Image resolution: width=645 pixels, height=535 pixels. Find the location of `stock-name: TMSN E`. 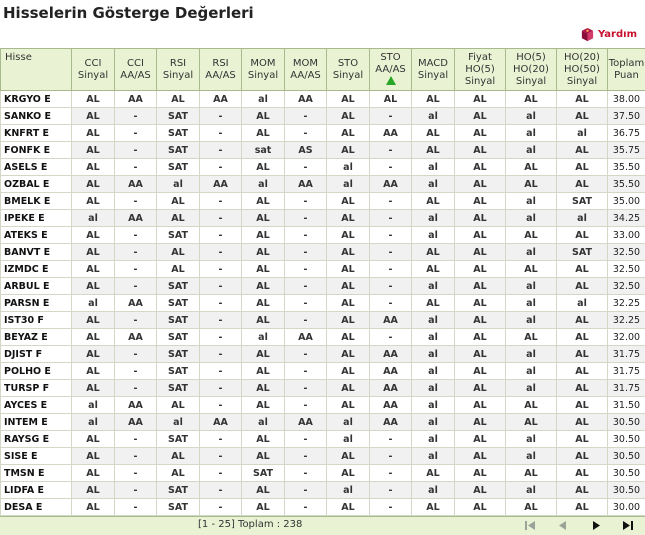

stock-name: TMSN E is located at coordinates (36, 473).